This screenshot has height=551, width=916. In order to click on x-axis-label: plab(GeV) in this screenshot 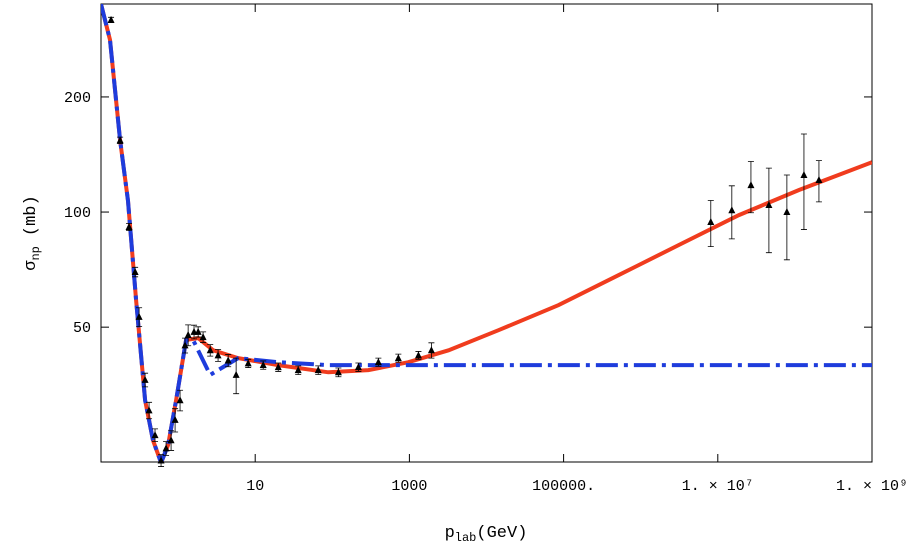, I will do `click(486, 534)`.